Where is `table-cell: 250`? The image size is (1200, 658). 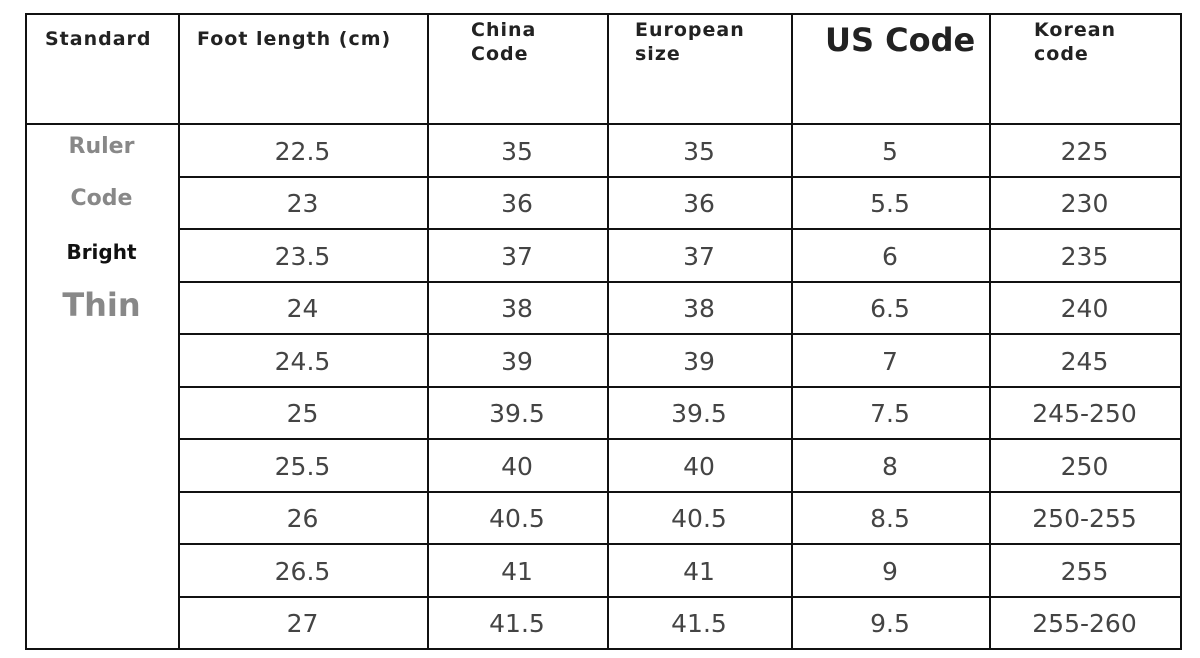 table-cell: 250 is located at coordinates (1084, 466).